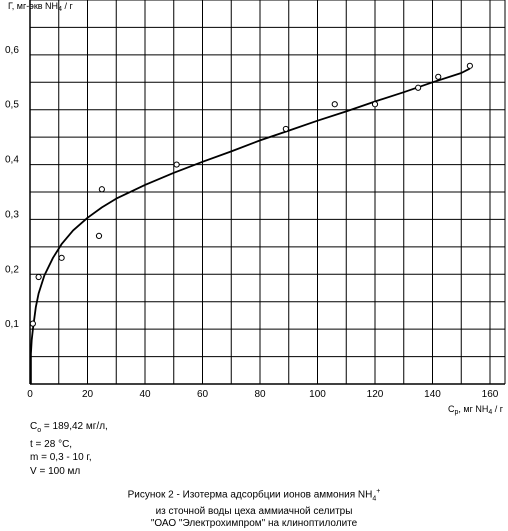 The height and width of the screenshot is (531, 508). What do you see at coordinates (12, 269) in the screenshot?
I see `y-tick-label: 0,2` at bounding box center [12, 269].